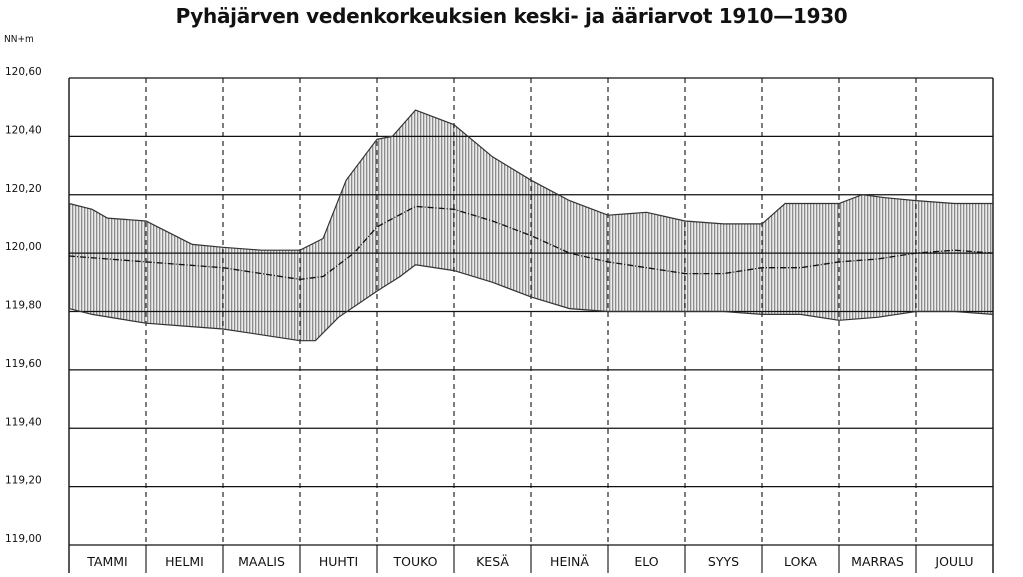  Describe the element at coordinates (531, 243) in the screenshot. I see `series-mean-line` at that location.